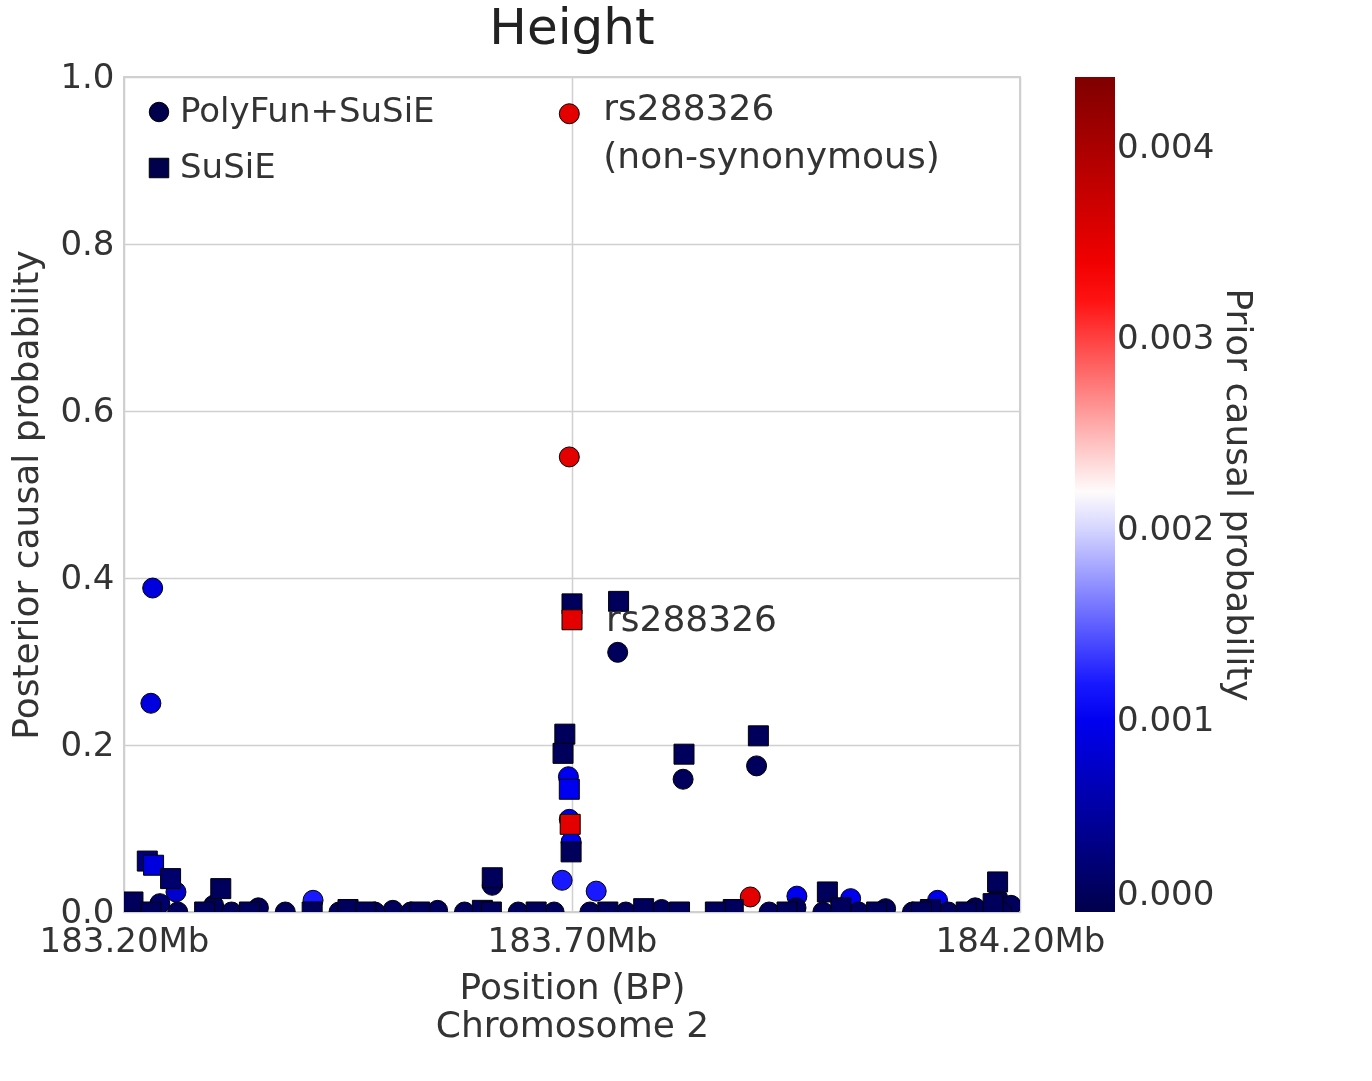 The image size is (1372, 1081). Describe the element at coordinates (1166, 145) in the screenshot. I see `color-bar-label: 0.004` at that location.